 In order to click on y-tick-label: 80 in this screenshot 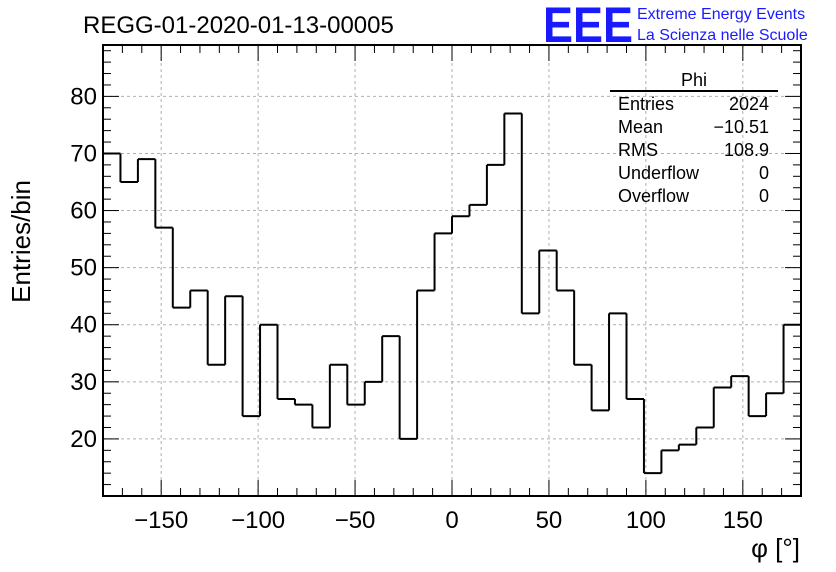, I will do `click(83, 96)`.